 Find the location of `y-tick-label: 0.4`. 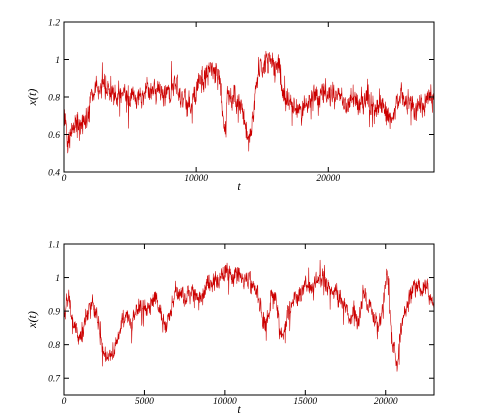

y-tick-label: 0.4 is located at coordinates (54, 174).